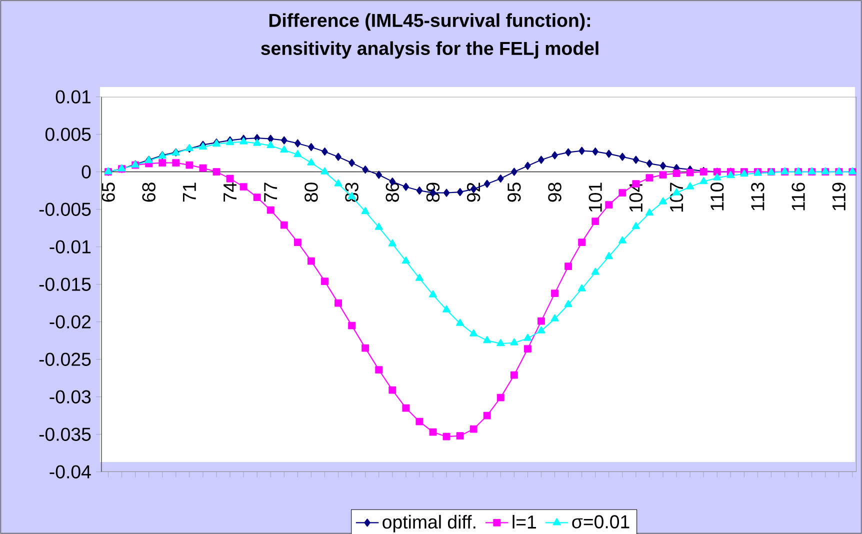 The height and width of the screenshot is (534, 862). What do you see at coordinates (514, 192) in the screenshot?
I see `x-tick-label: 95` at bounding box center [514, 192].